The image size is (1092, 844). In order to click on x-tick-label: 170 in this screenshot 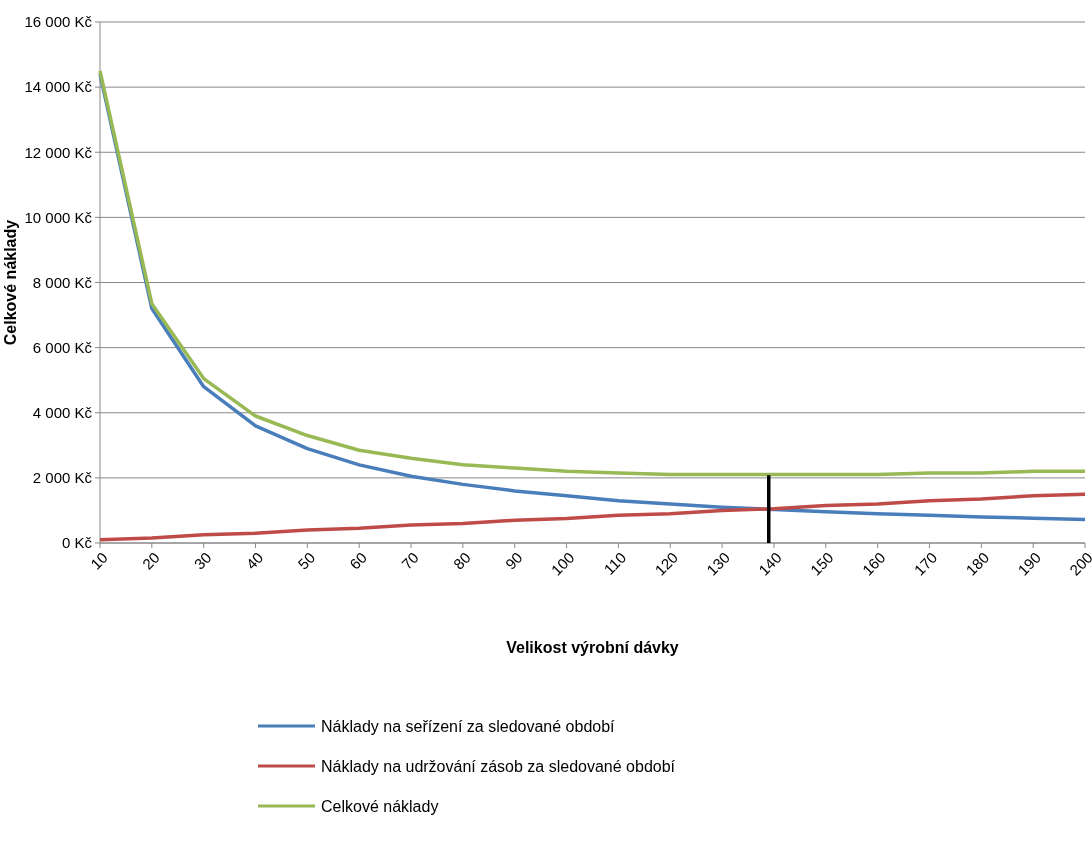, I will do `click(925, 563)`.